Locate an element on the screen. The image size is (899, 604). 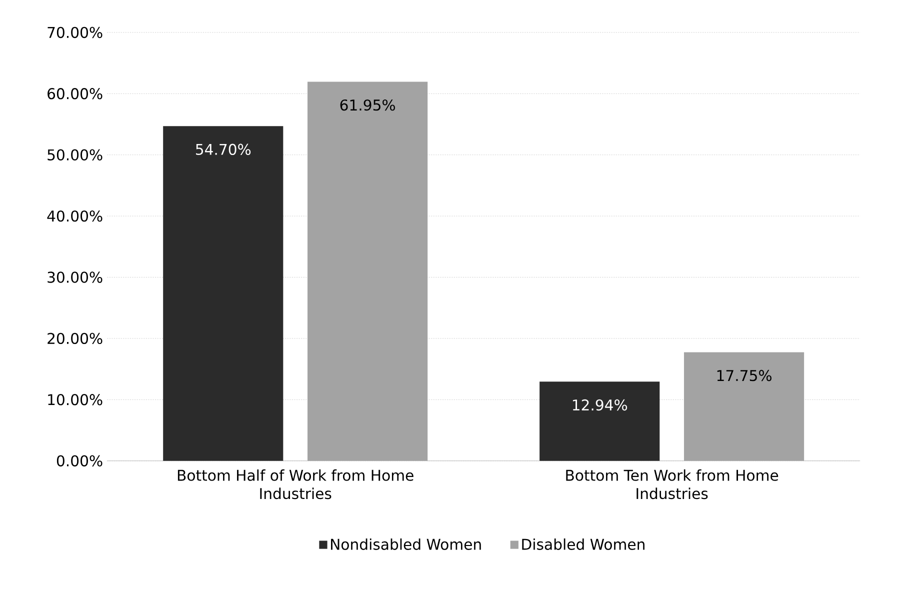
y-tick-label: 70.00% is located at coordinates (75, 32).